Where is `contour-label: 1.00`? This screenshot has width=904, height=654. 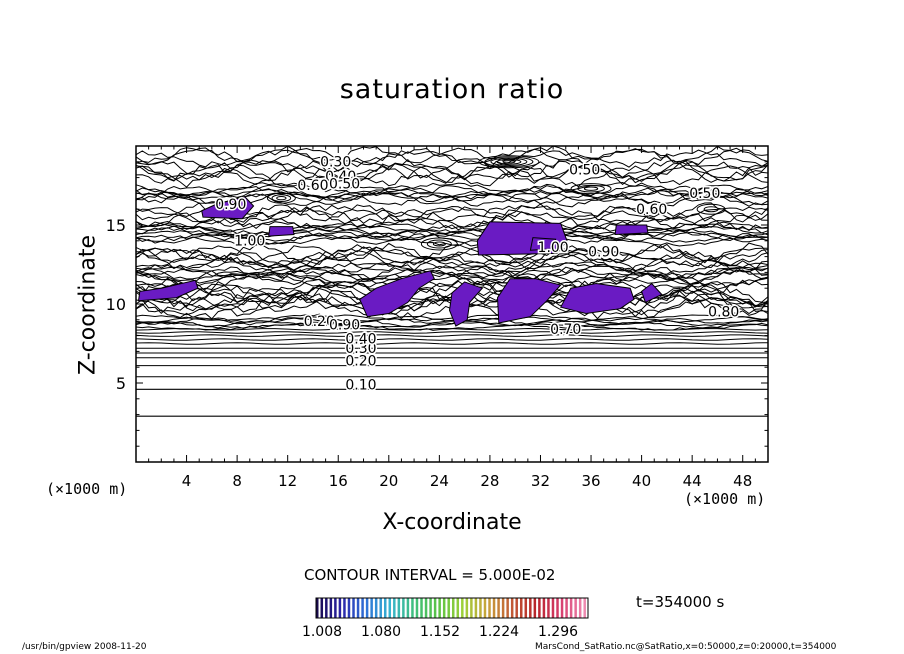
contour-label: 1.00 is located at coordinates (553, 248).